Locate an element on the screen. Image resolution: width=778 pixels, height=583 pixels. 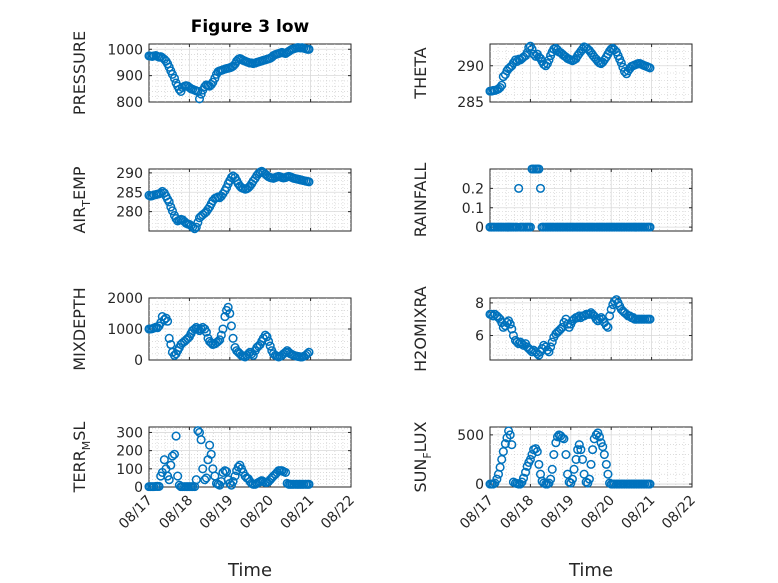
y-tick-label: 0.2 is located at coordinates (473, 189).